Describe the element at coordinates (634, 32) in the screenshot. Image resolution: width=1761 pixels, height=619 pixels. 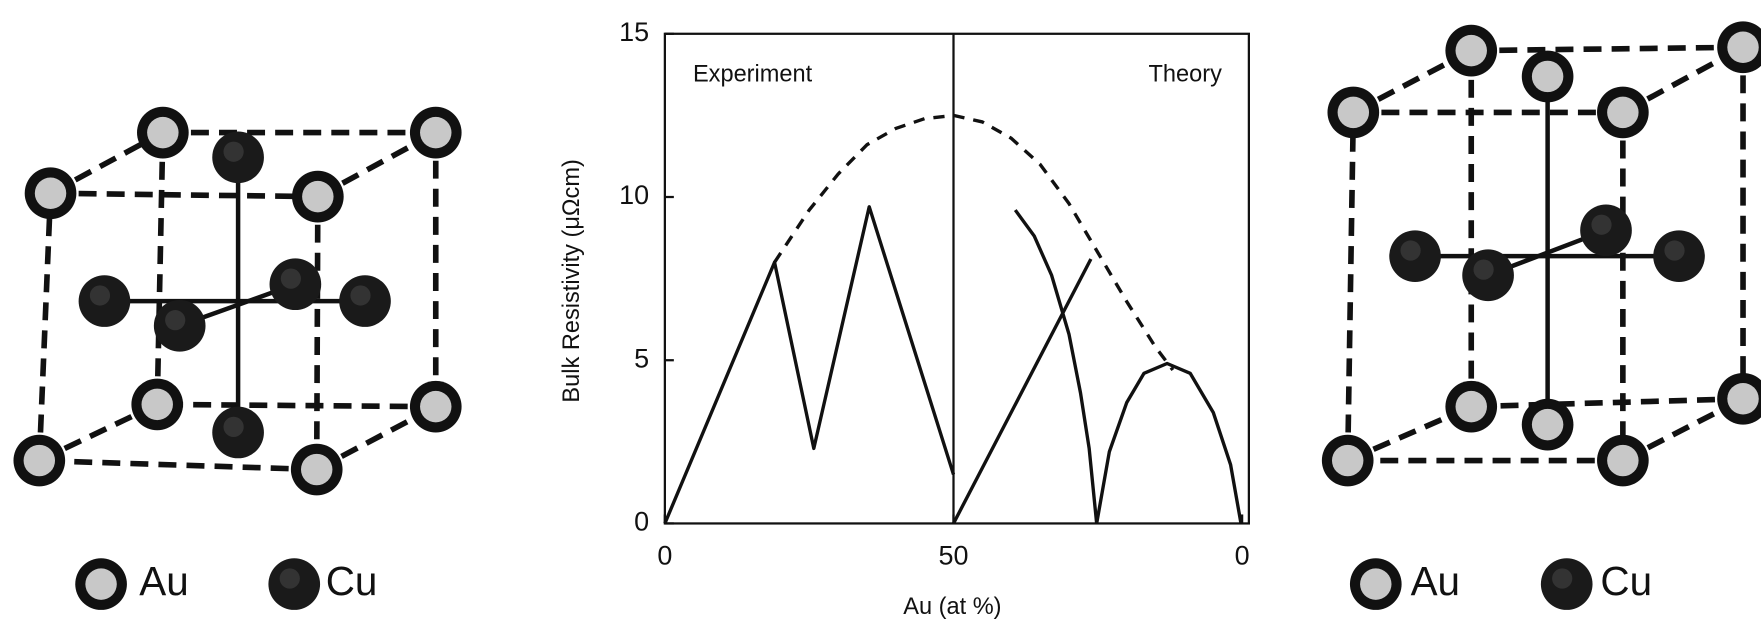
I see `y-tick-label: 15` at that location.